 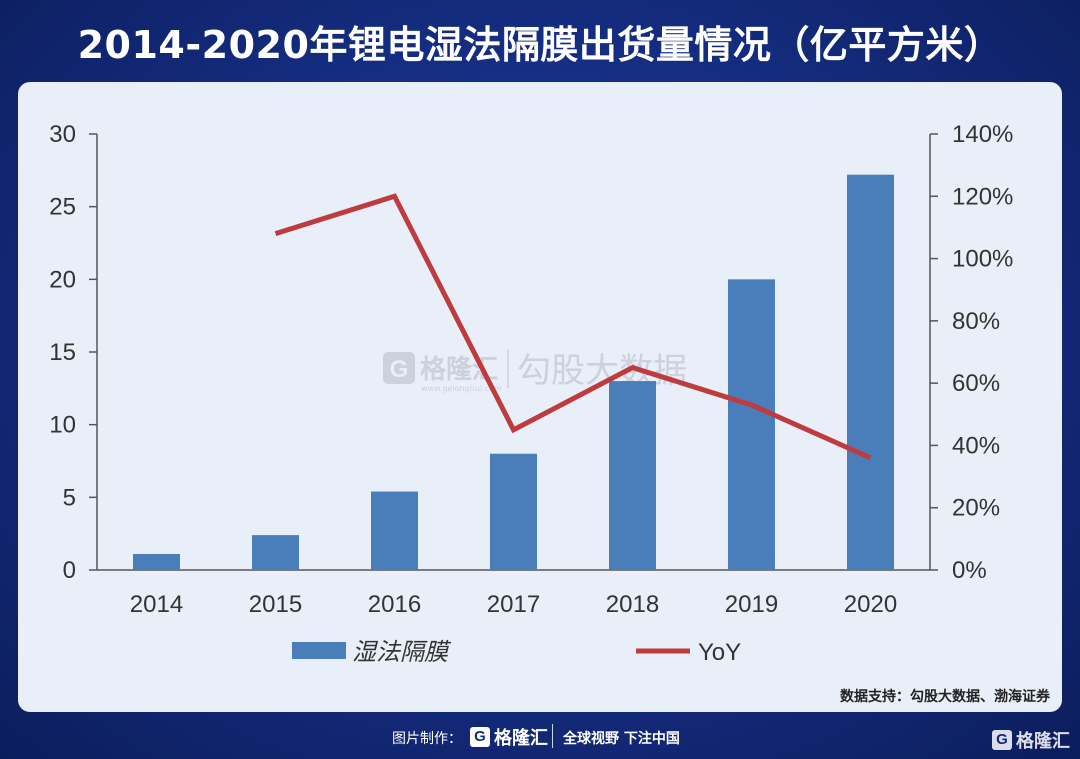 I want to click on watermark-logo-icon, so click(x=399, y=368).